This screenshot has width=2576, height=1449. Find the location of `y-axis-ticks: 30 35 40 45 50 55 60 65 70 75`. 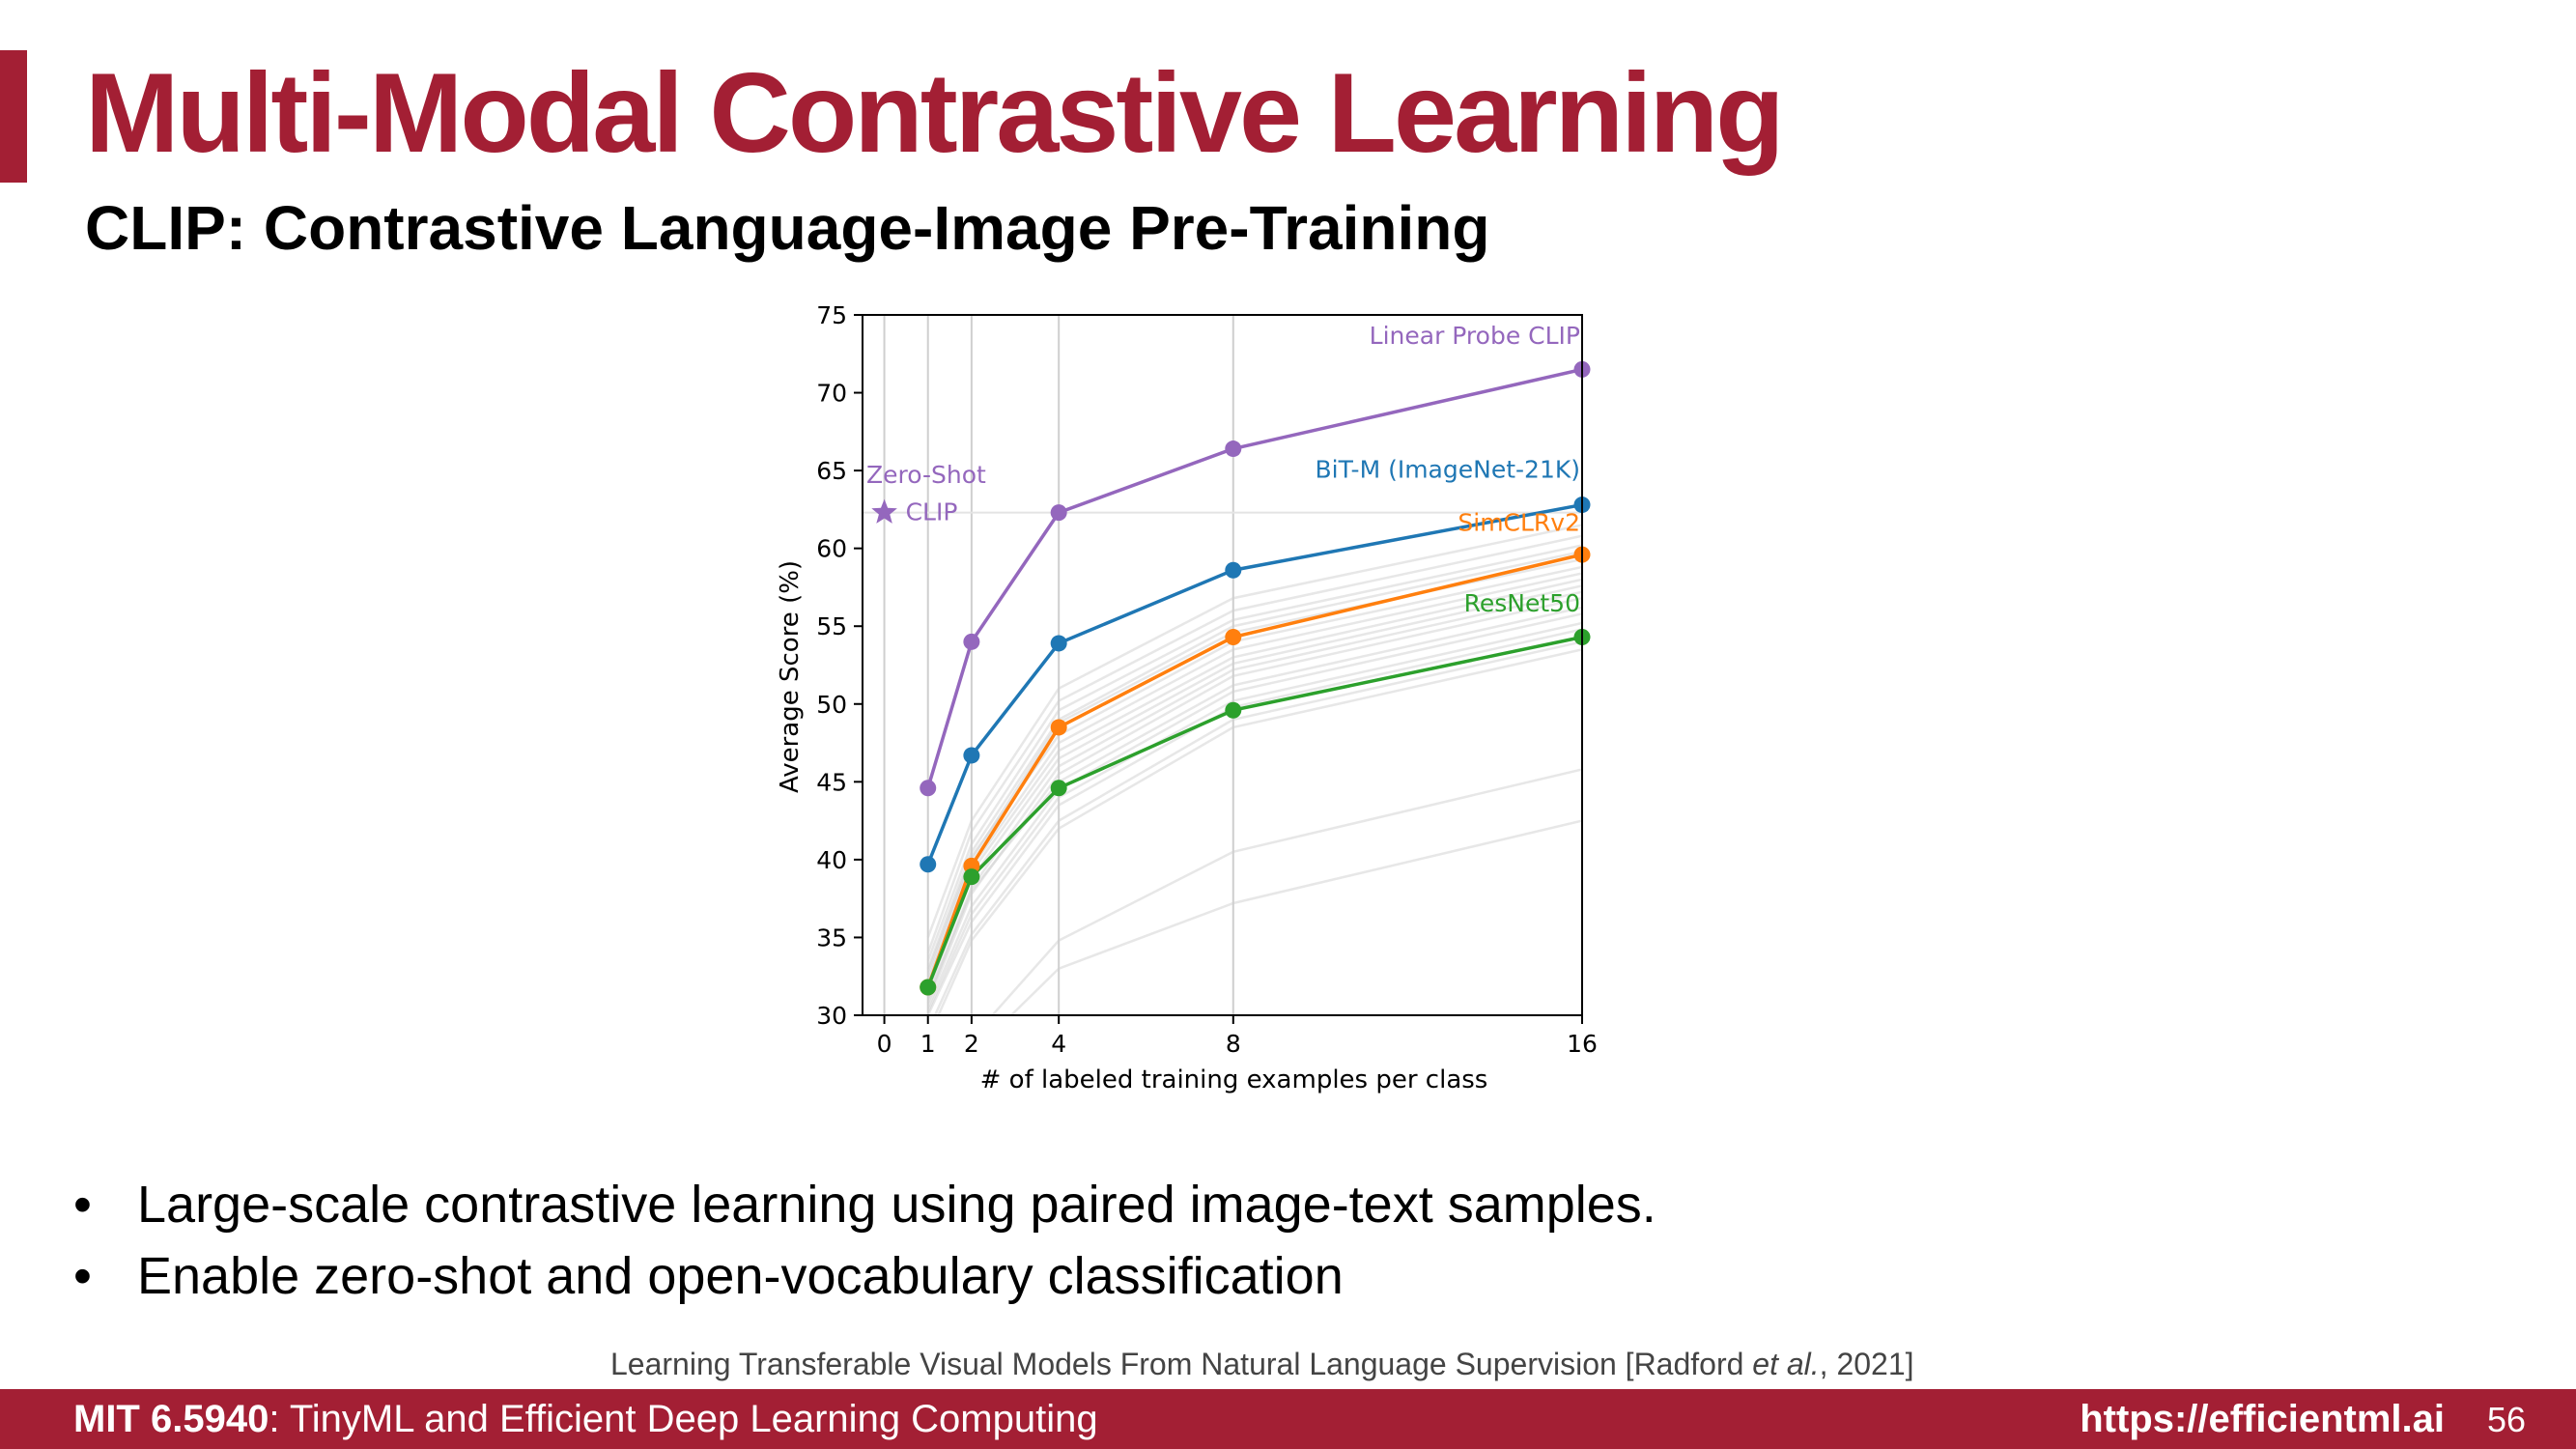

y-axis-ticks: 30 35 40 45 50 55 60 65 70 75 is located at coordinates (839, 665).